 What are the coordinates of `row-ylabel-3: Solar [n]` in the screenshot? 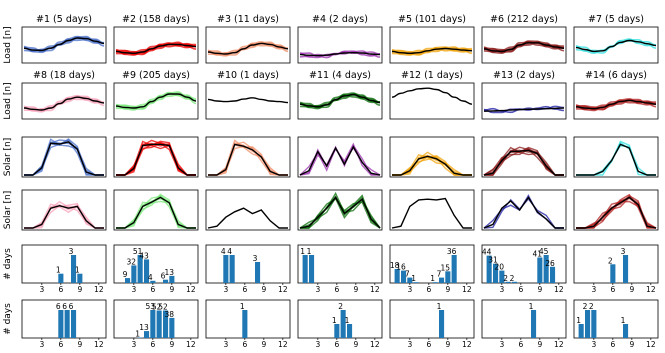 It's located at (8, 210).